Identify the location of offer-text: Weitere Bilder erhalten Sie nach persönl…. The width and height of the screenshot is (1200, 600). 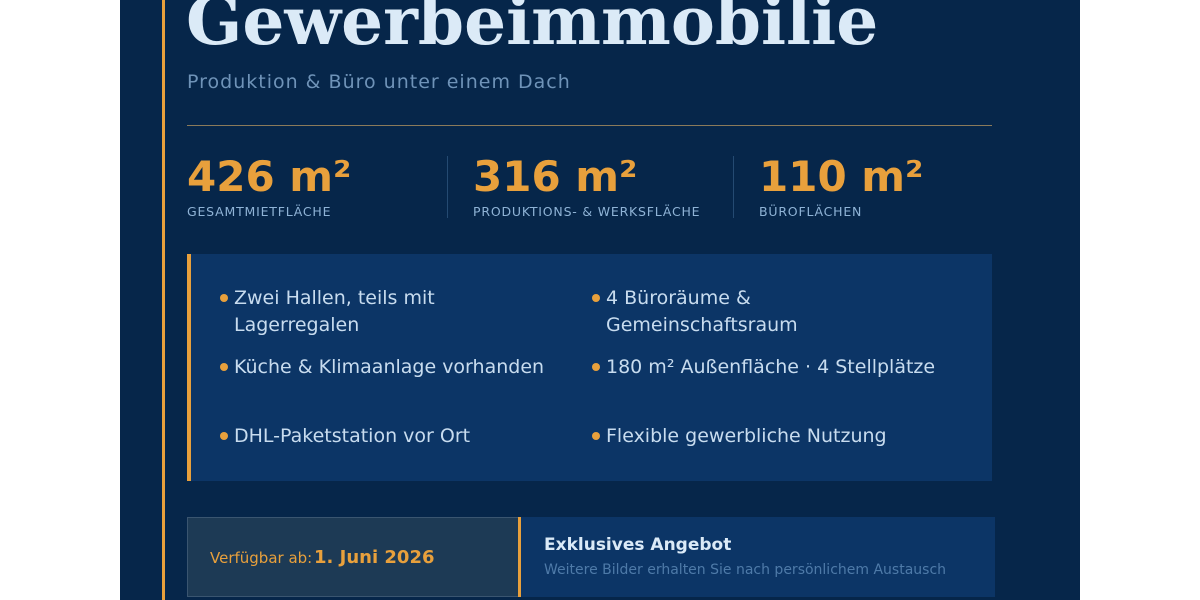
(745, 570).